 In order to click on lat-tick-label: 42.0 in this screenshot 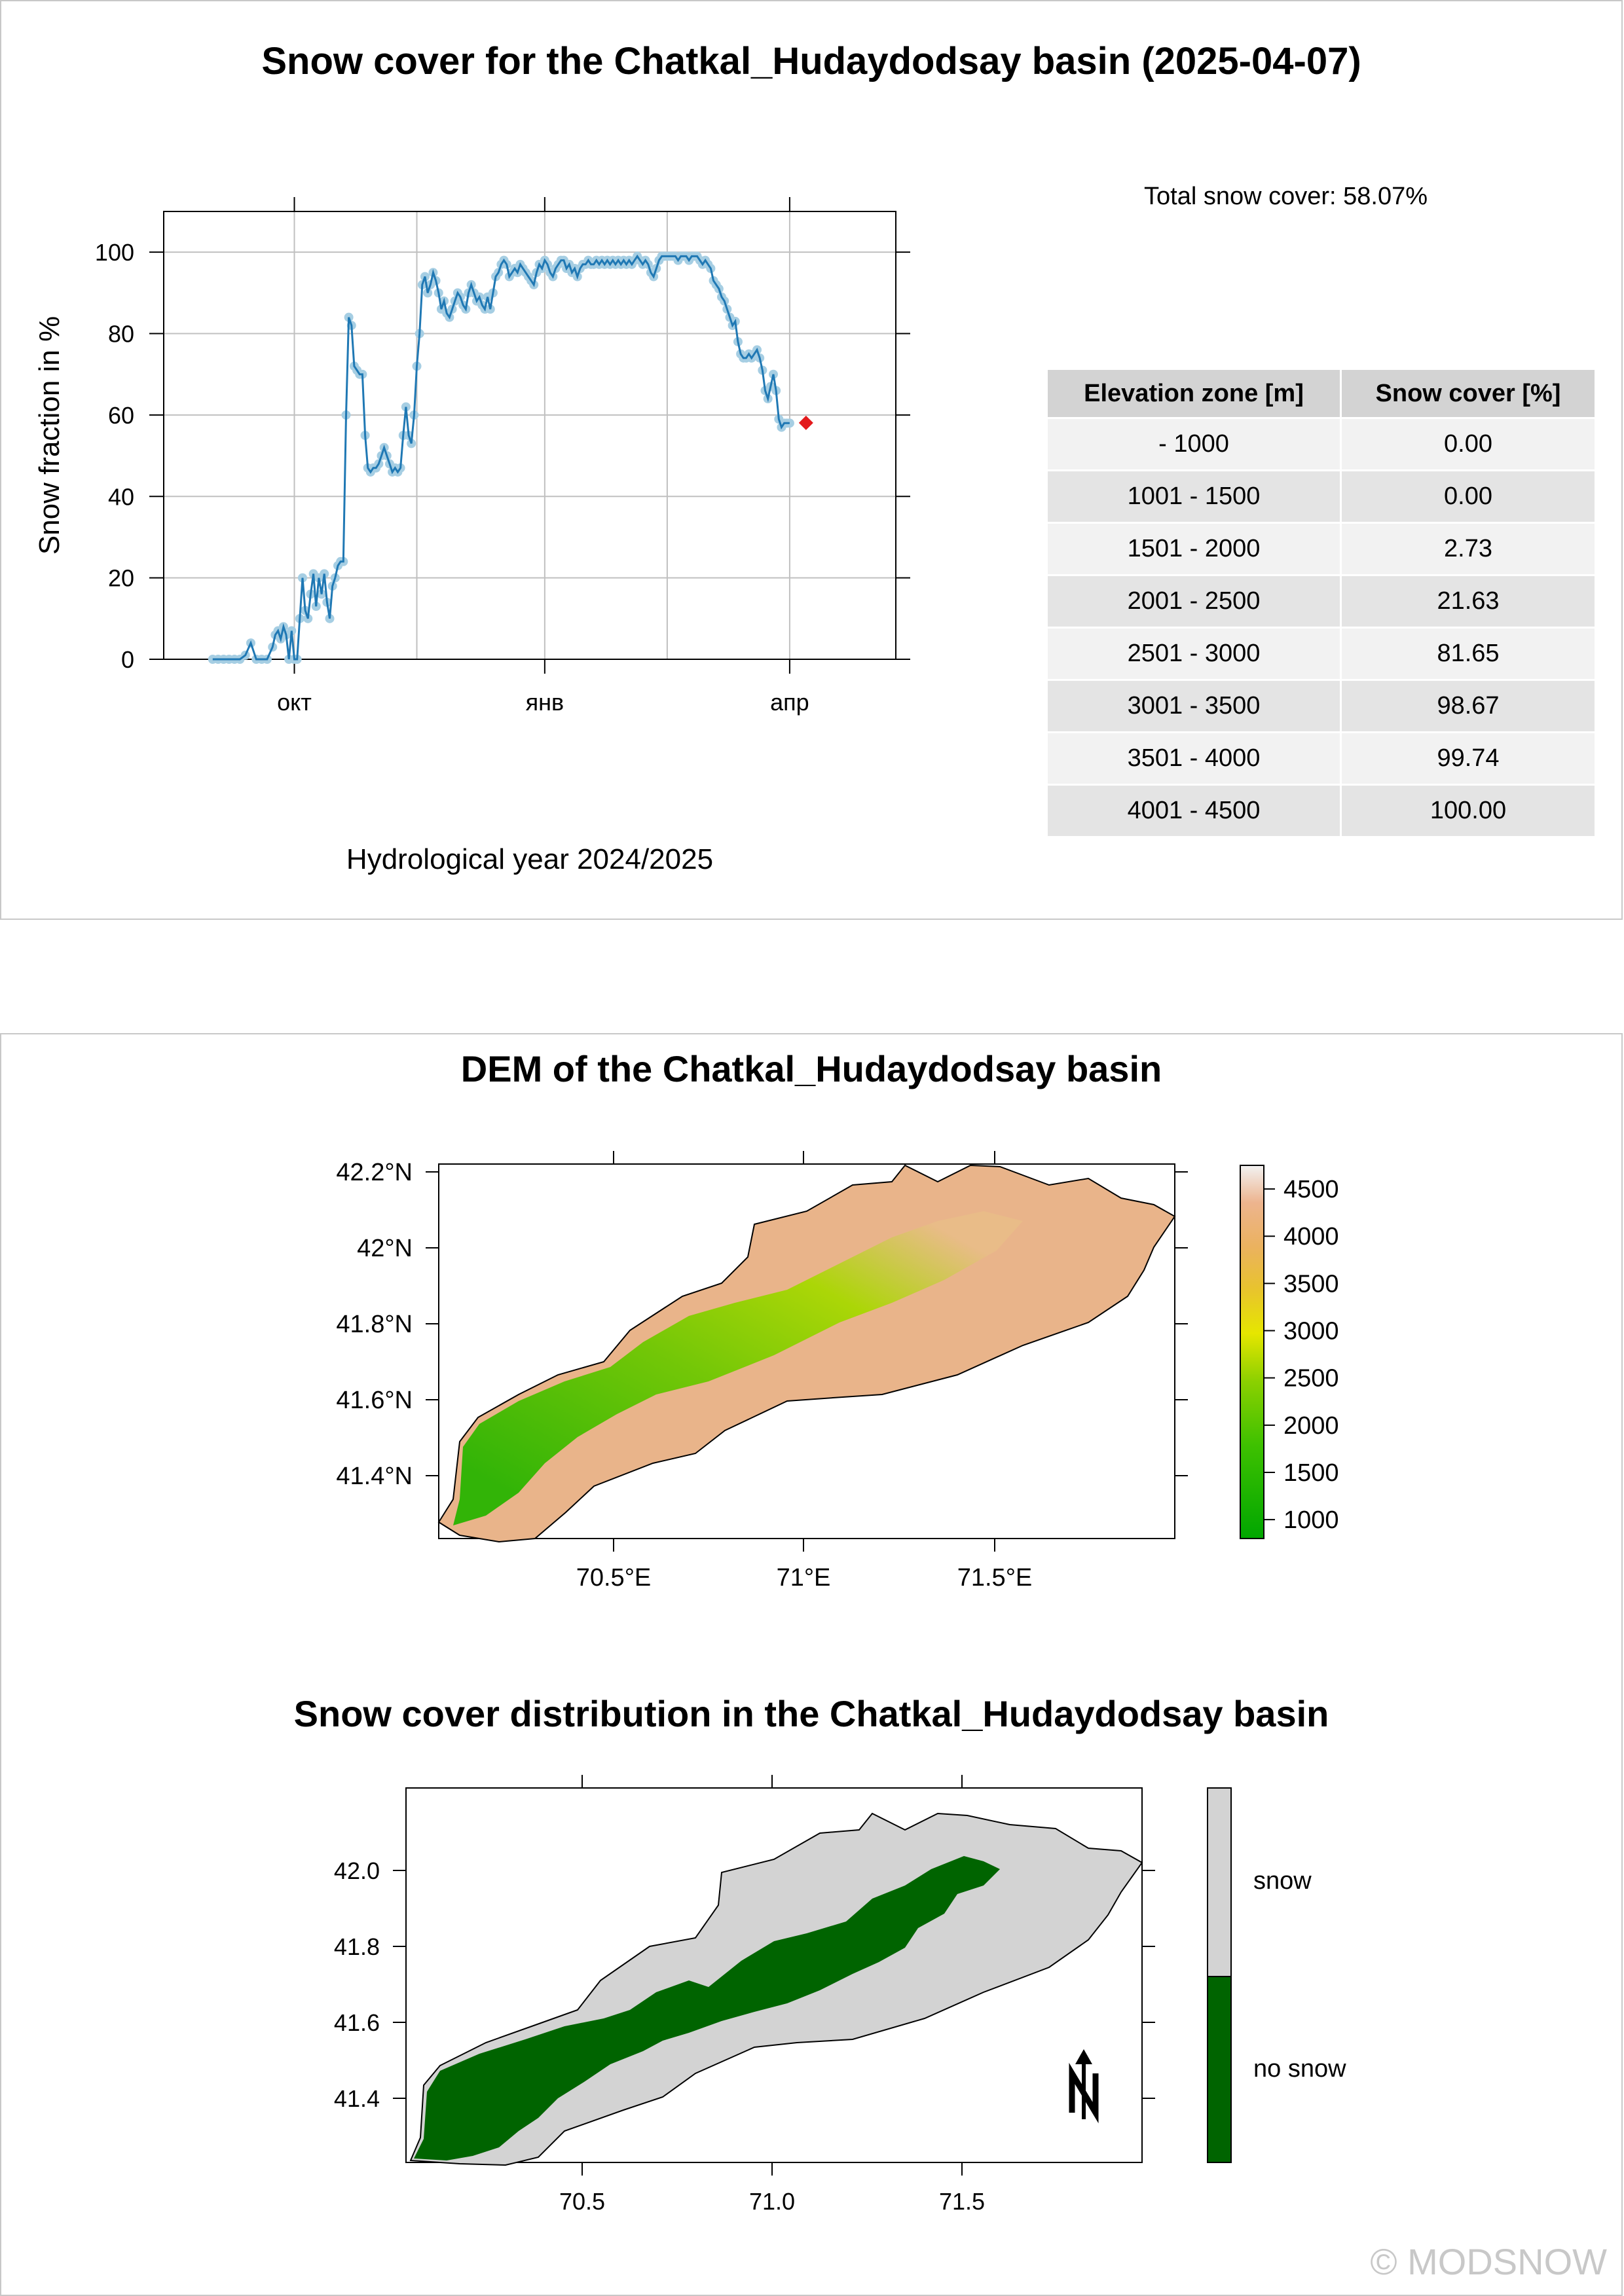, I will do `click(357, 1870)`.